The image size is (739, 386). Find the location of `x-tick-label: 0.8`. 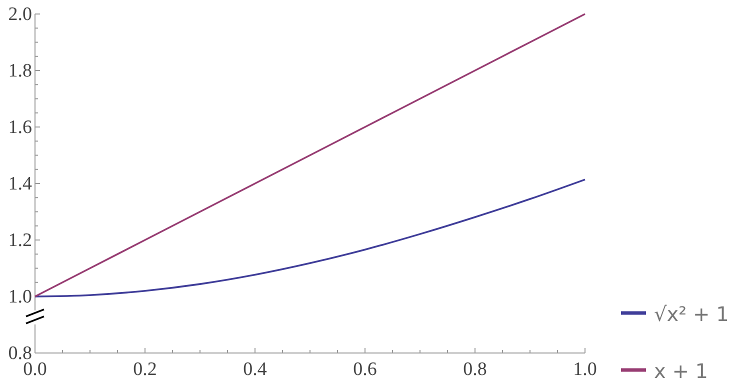

x-tick-label: 0.8 is located at coordinates (475, 369).